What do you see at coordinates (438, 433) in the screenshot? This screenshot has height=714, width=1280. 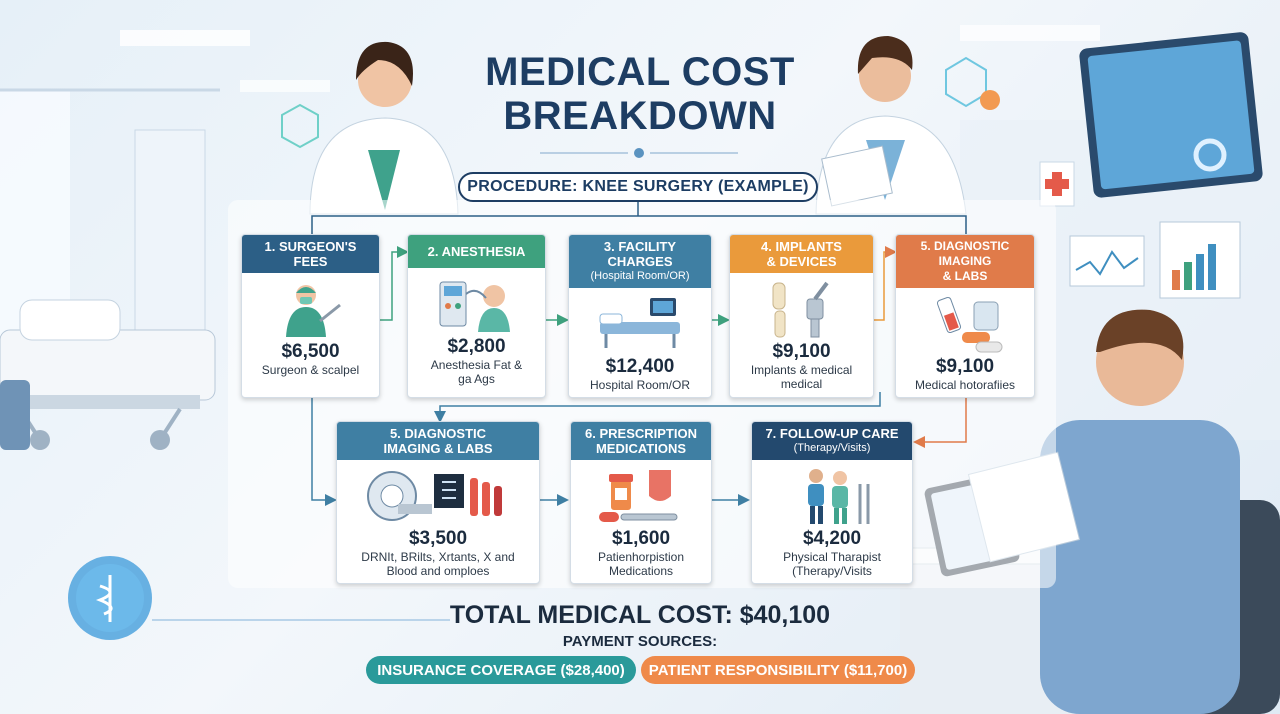 I see `card-heading: 5. DIAGNOSTIC` at bounding box center [438, 433].